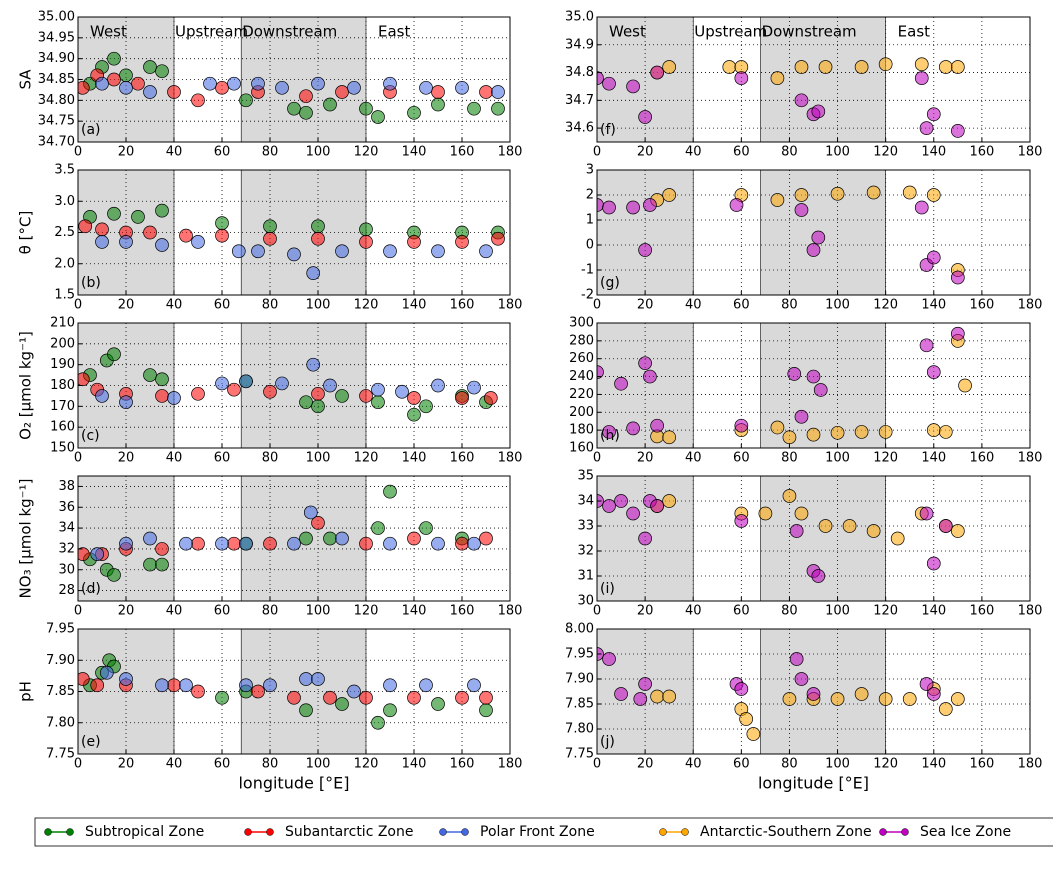 The height and width of the screenshot is (872, 1053). I want to click on y-tick-label: 33, so click(585, 526).